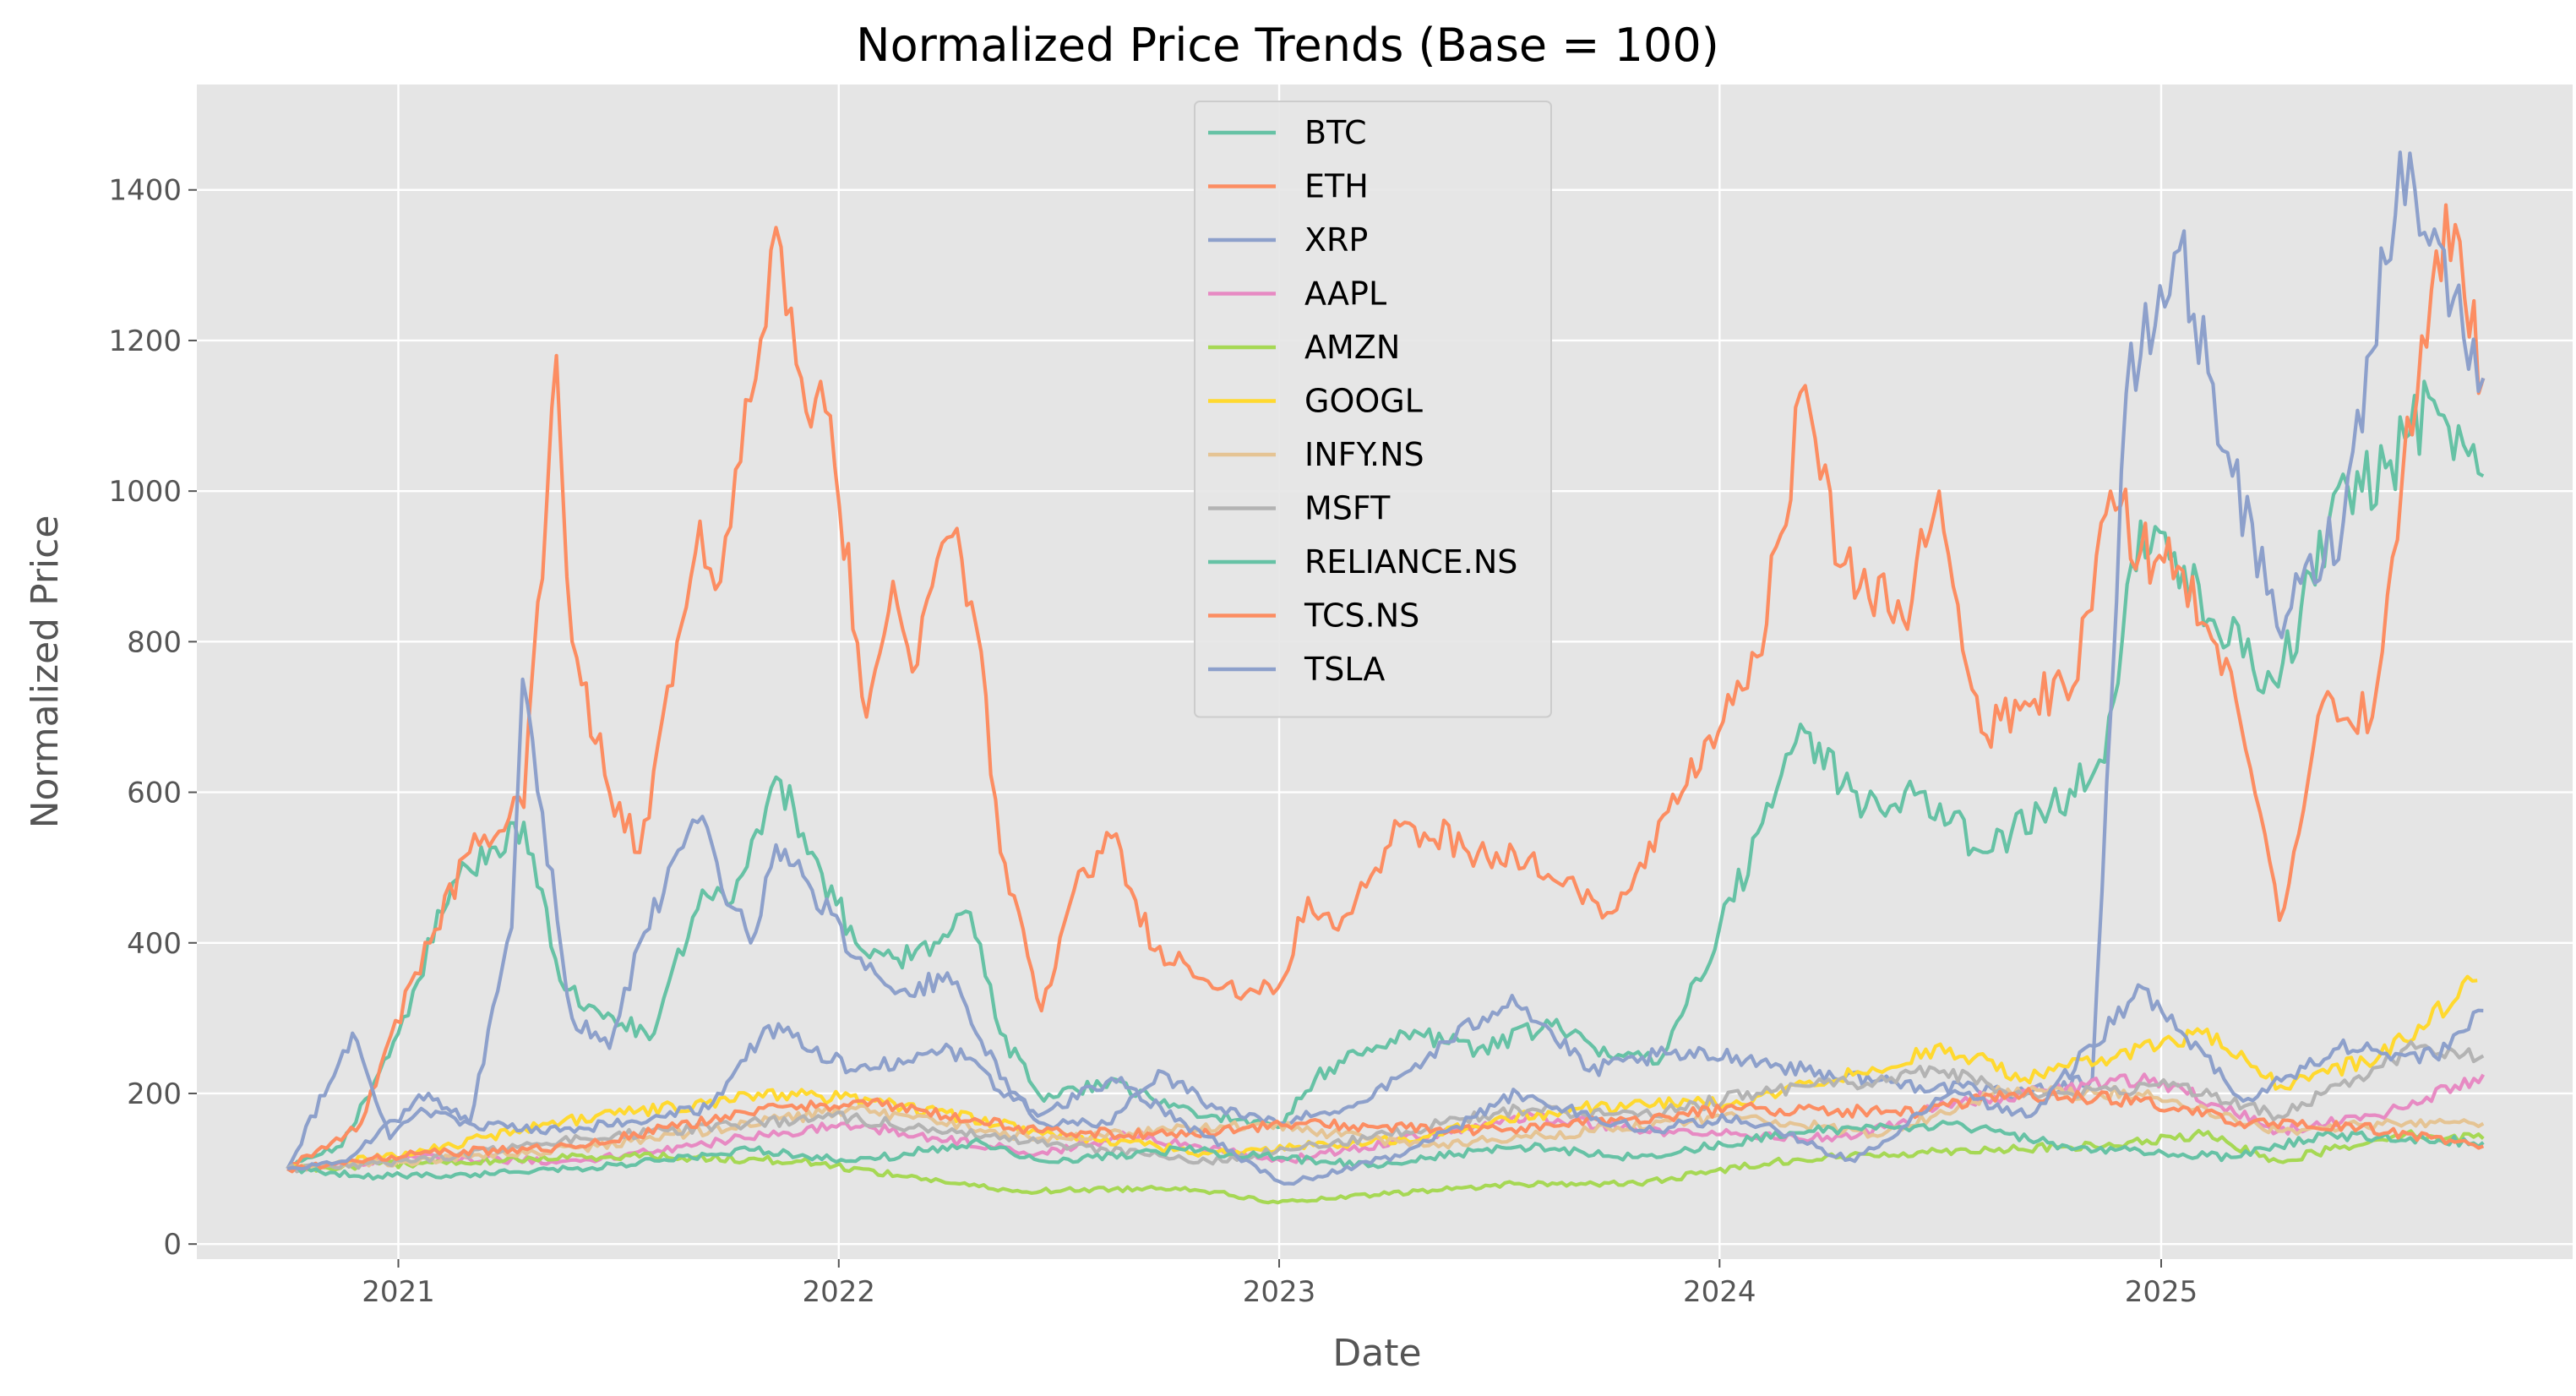  What do you see at coordinates (173, 1245) in the screenshot?
I see `y-tick-label: 0` at bounding box center [173, 1245].